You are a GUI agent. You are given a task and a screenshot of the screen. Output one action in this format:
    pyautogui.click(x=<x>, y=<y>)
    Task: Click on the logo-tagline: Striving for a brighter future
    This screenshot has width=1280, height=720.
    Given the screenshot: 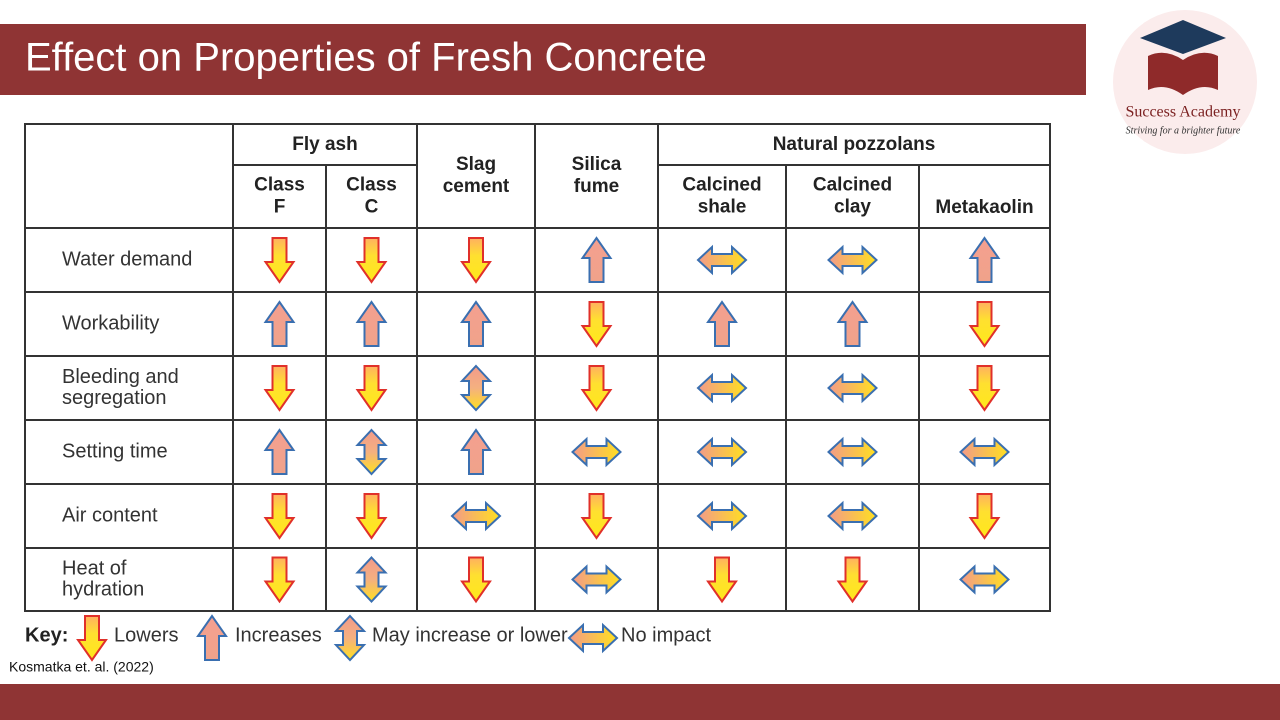 What is the action you would take?
    pyautogui.click(x=1183, y=130)
    